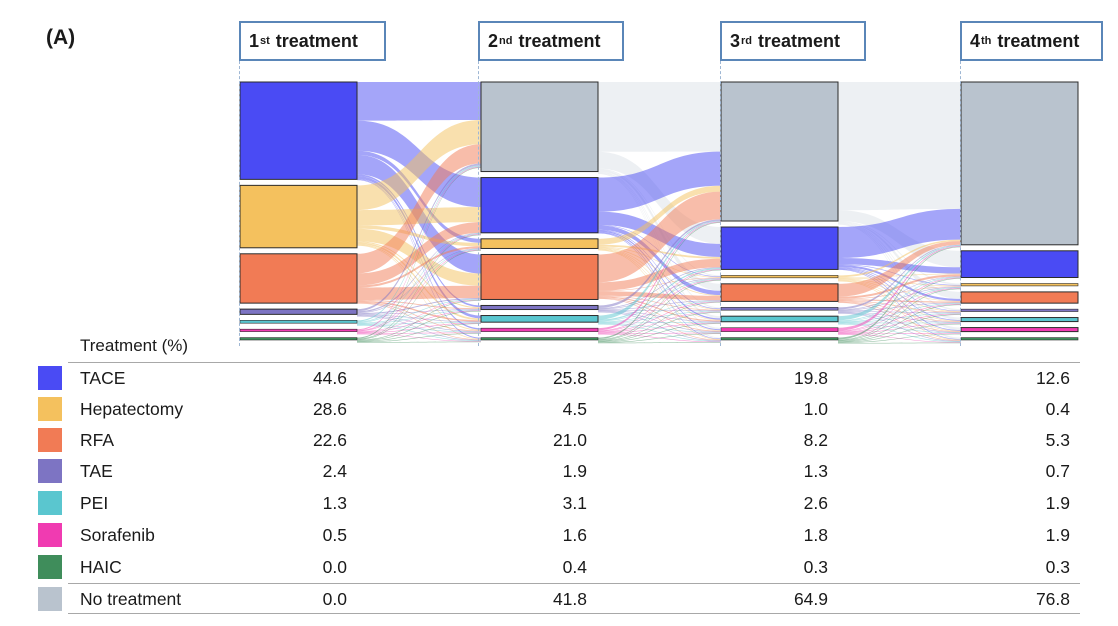  I want to click on table-header: Treatment (%), so click(134, 345).